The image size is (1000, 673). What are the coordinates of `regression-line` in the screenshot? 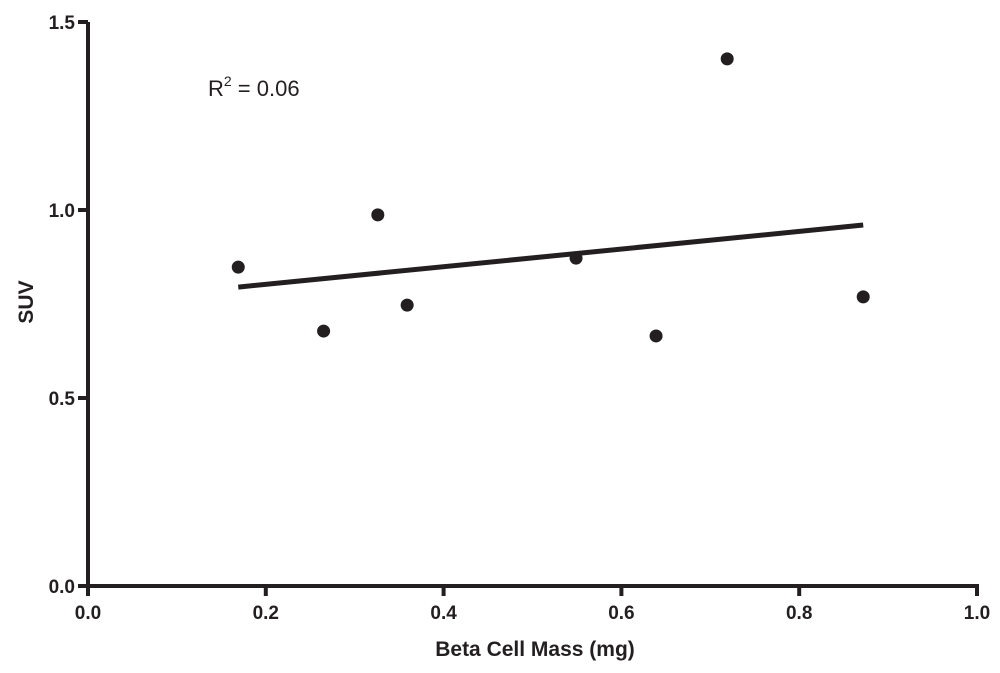 It's located at (550, 256).